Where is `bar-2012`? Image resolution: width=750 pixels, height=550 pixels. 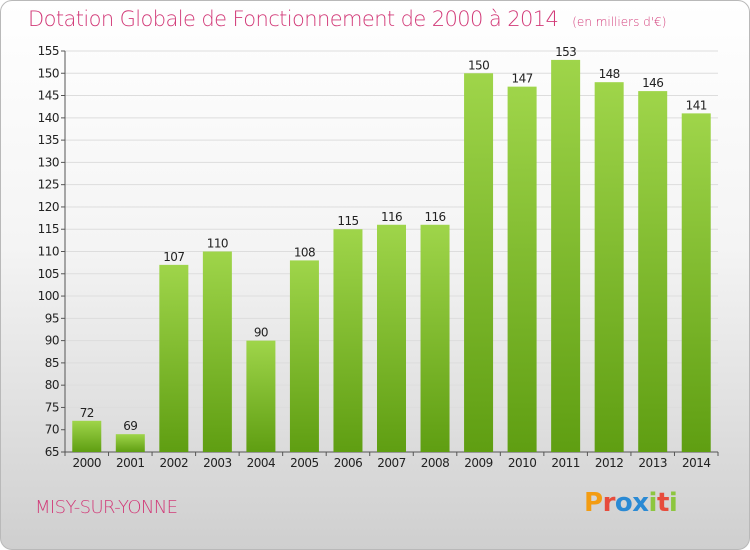 bar-2012 is located at coordinates (609, 267).